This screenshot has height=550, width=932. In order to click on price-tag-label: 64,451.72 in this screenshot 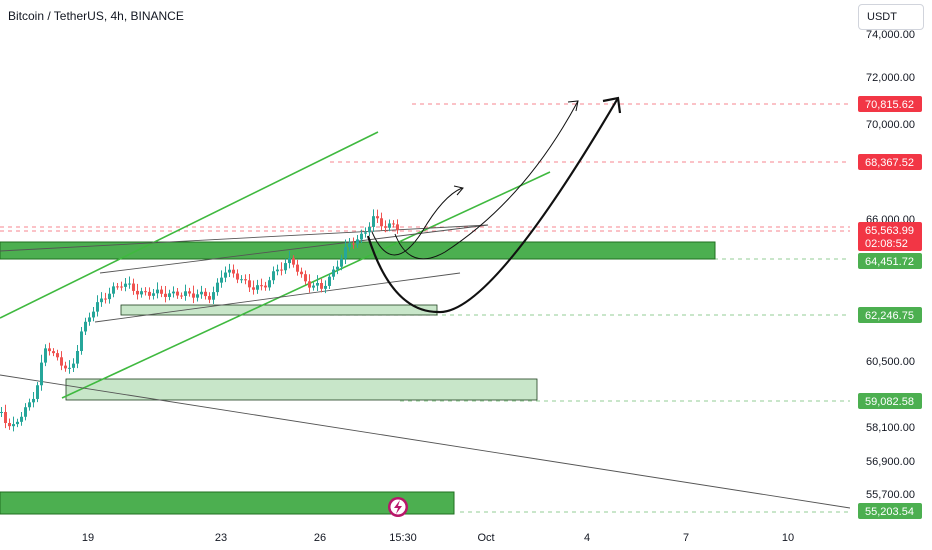, I will do `click(889, 262)`.